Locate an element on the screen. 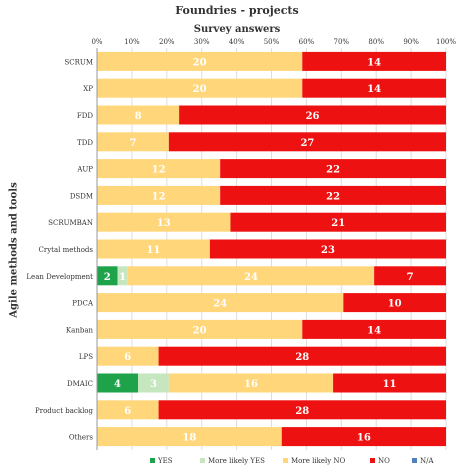 The image size is (474, 474). category-label: DSDM is located at coordinates (81, 196).